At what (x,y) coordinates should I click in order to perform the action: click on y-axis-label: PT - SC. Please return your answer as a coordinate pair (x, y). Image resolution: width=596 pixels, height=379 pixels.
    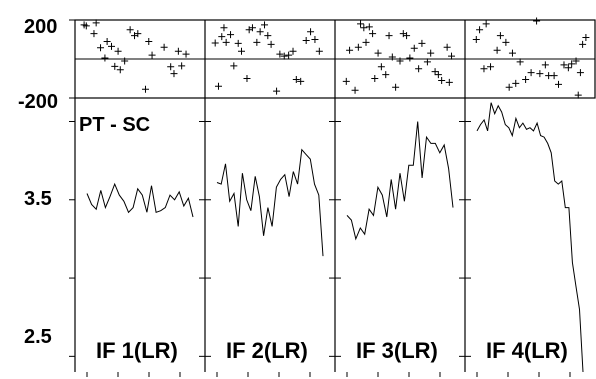
    Looking at the image, I should click on (114, 125).